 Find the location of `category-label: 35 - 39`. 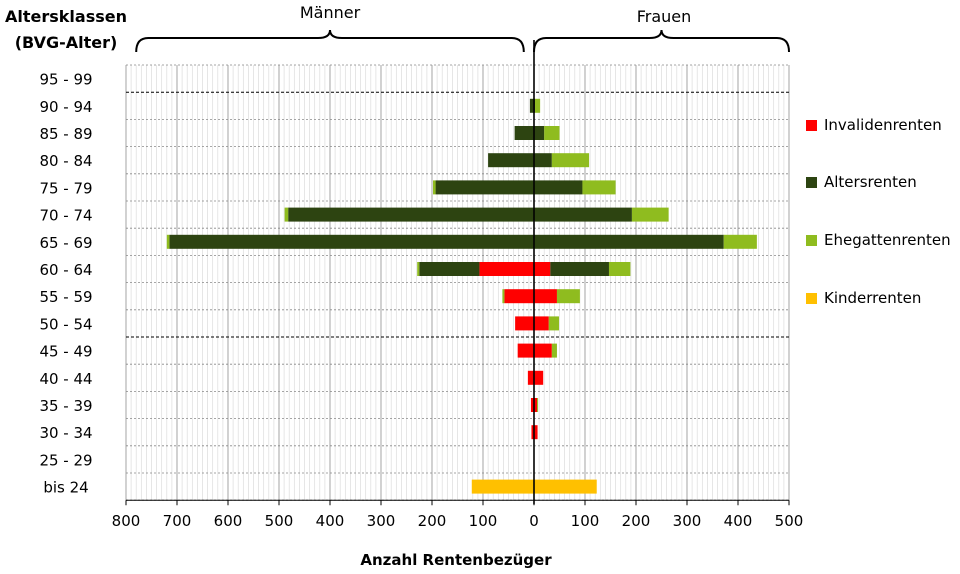

category-label: 35 - 39 is located at coordinates (65, 406).